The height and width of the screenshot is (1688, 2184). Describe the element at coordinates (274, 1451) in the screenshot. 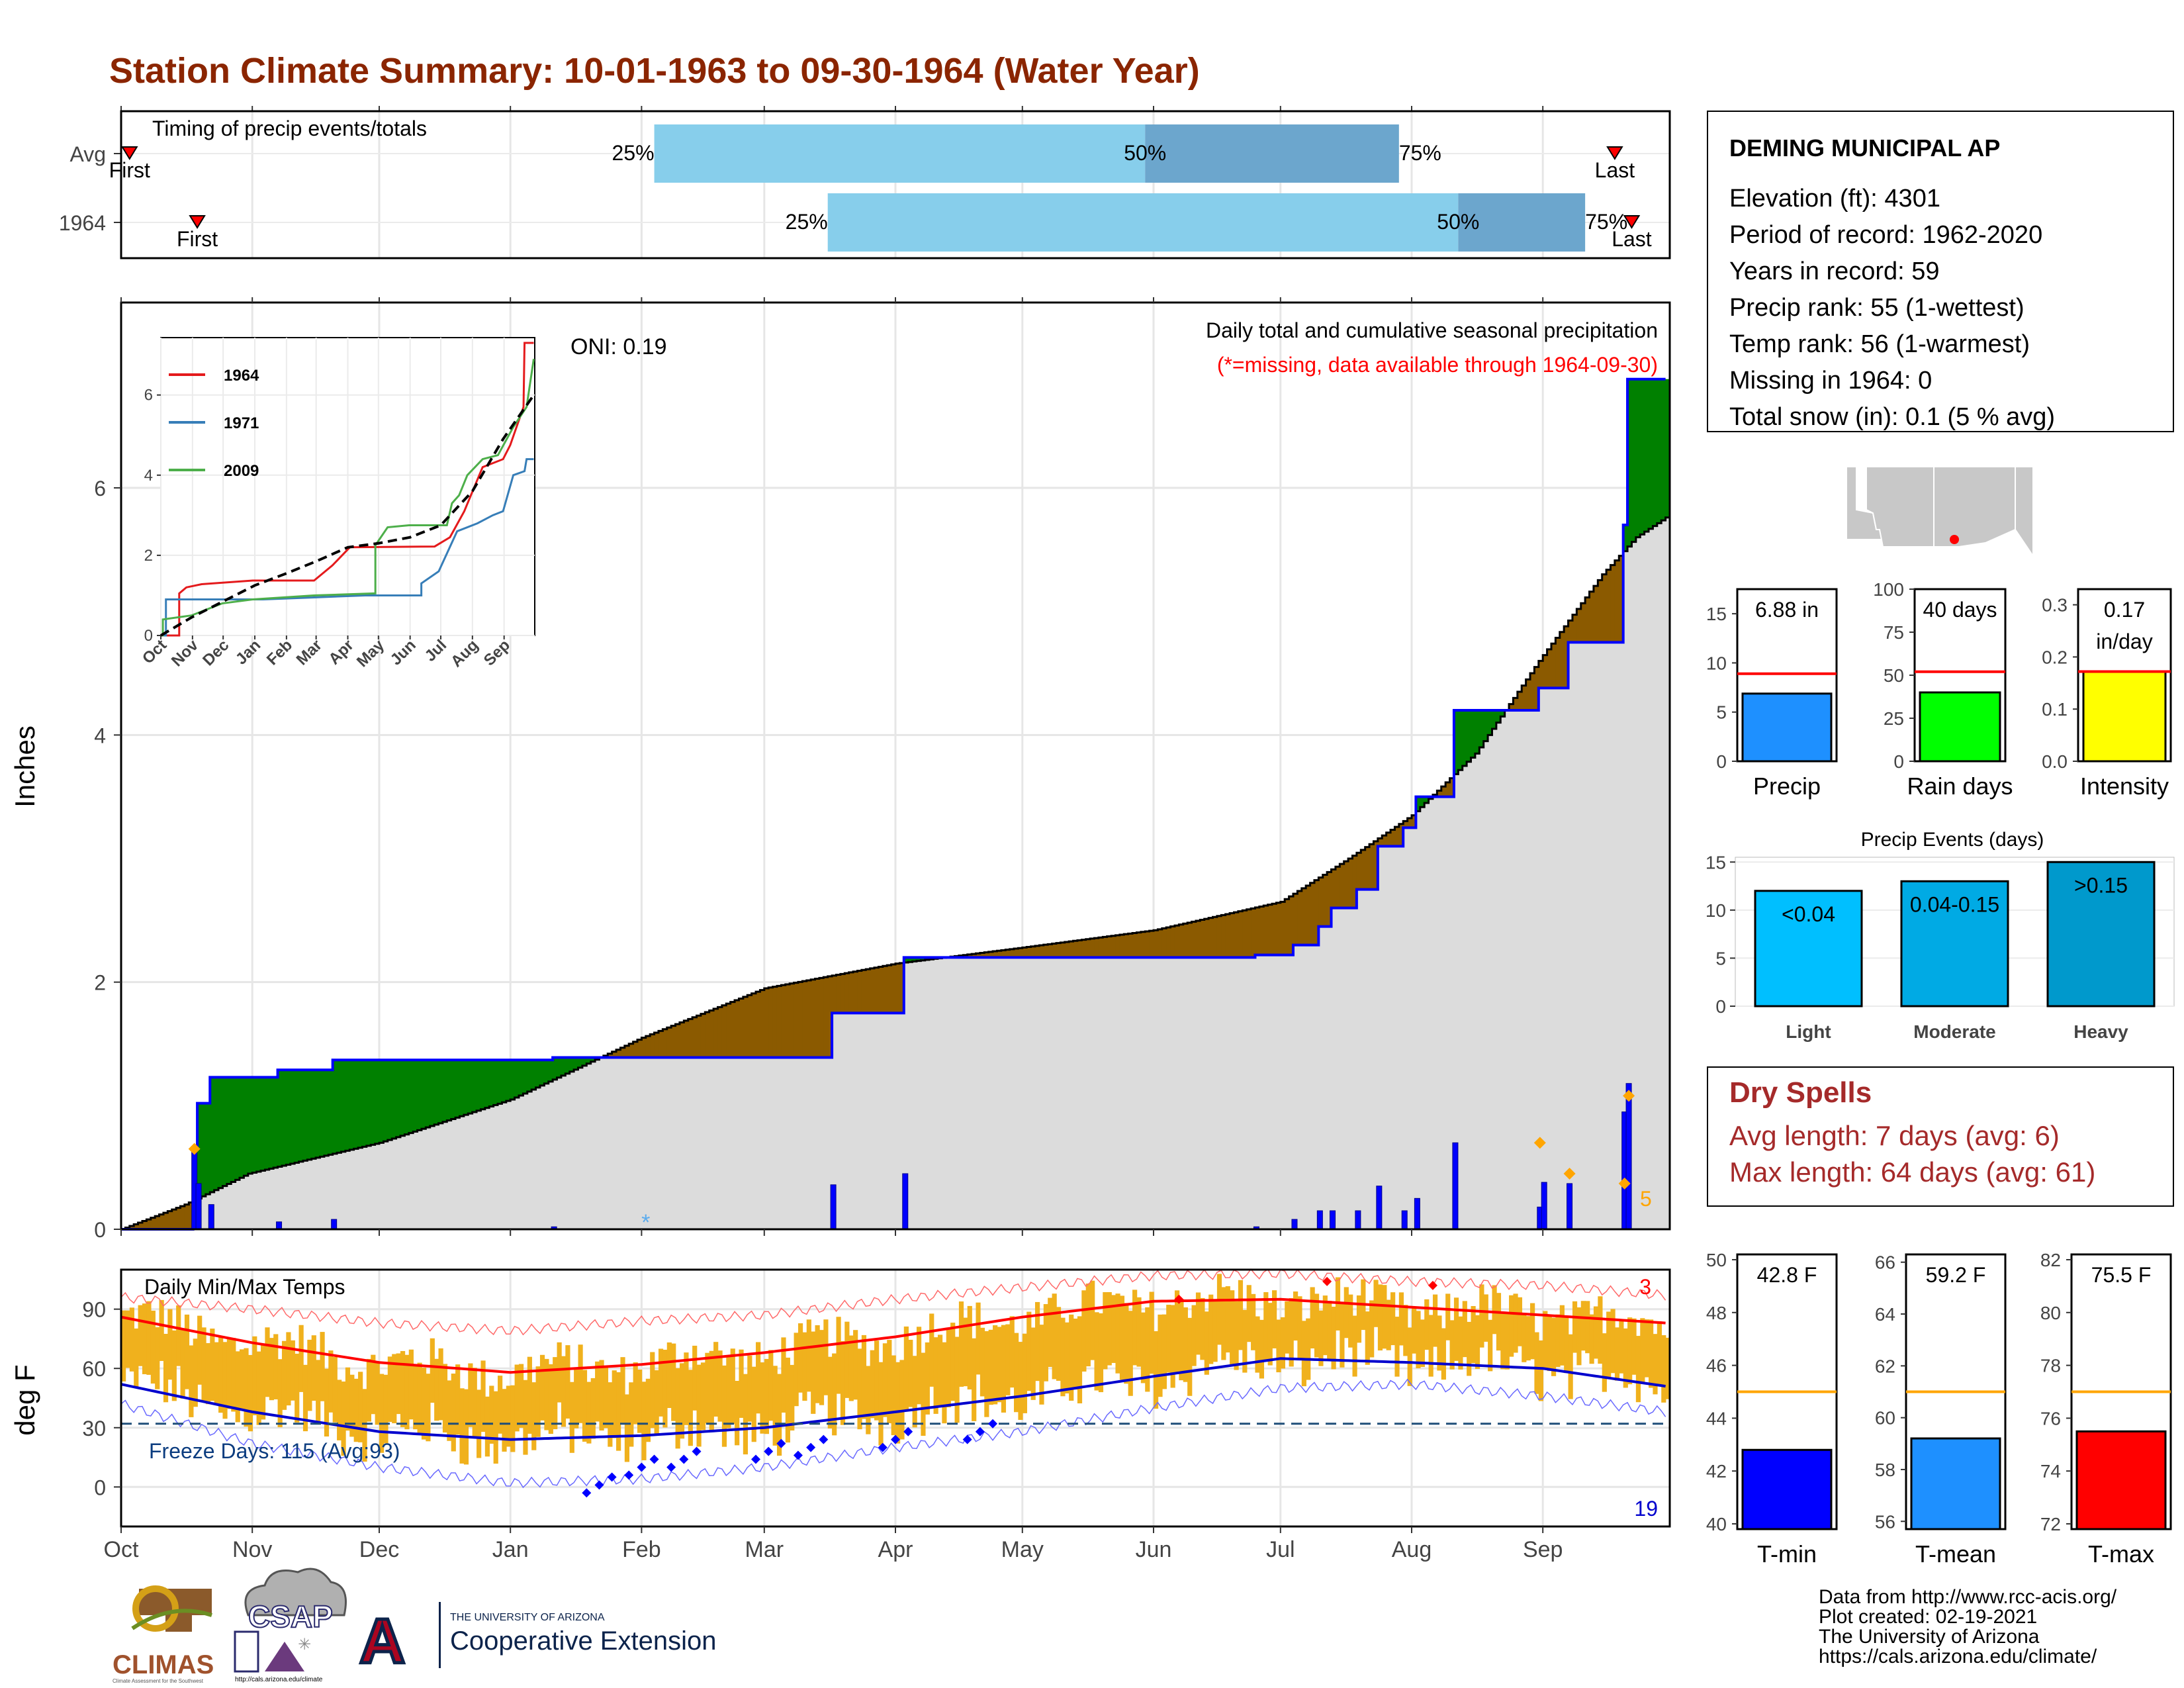

I see `freeze-days-label: Freeze Days: 115 (Avg:93)` at that location.